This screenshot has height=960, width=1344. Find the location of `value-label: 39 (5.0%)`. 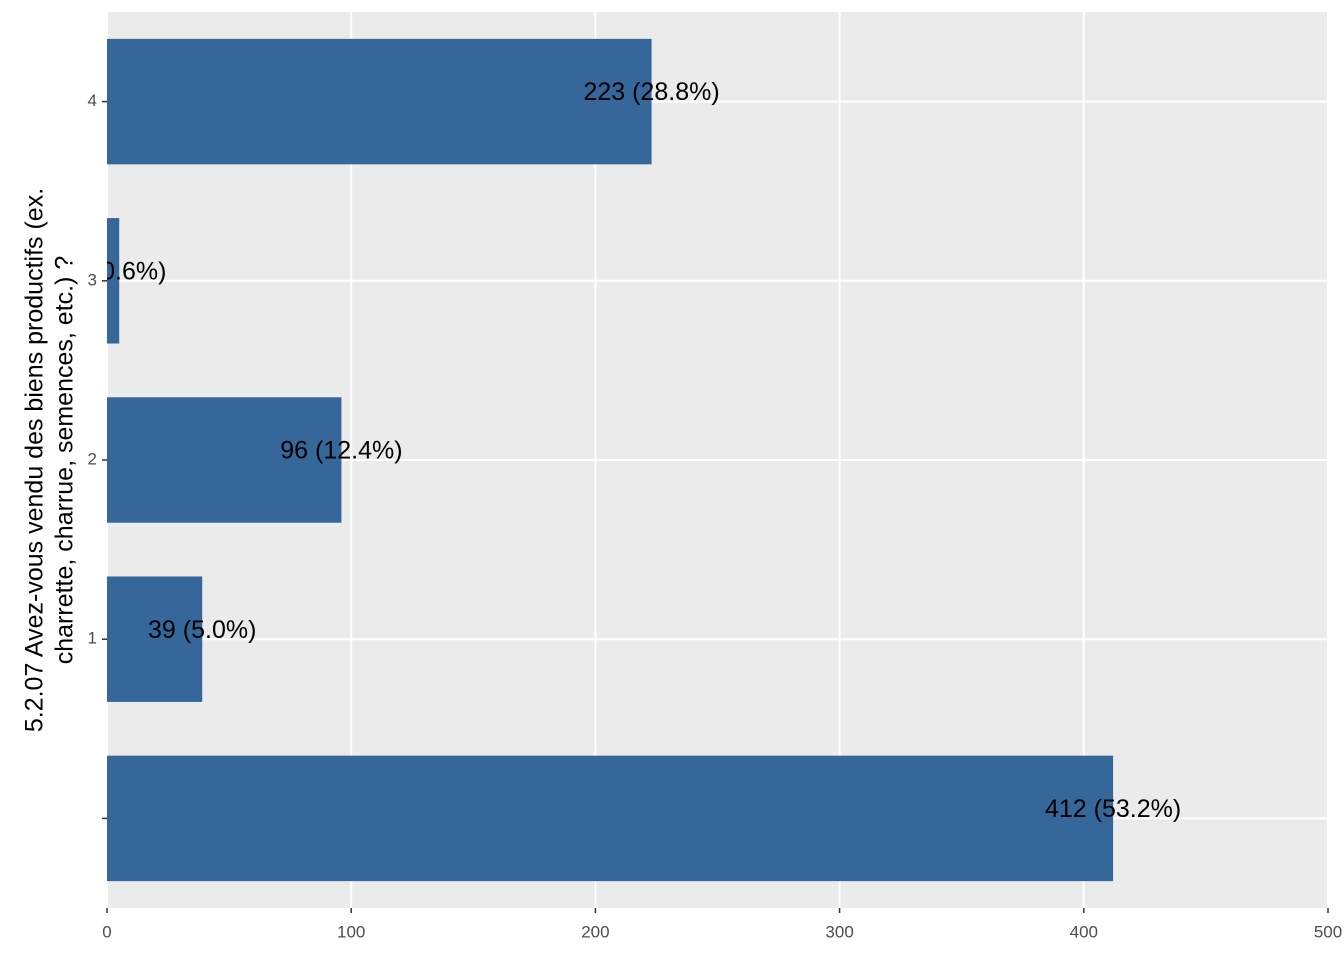

value-label: 39 (5.0%) is located at coordinates (202, 630).